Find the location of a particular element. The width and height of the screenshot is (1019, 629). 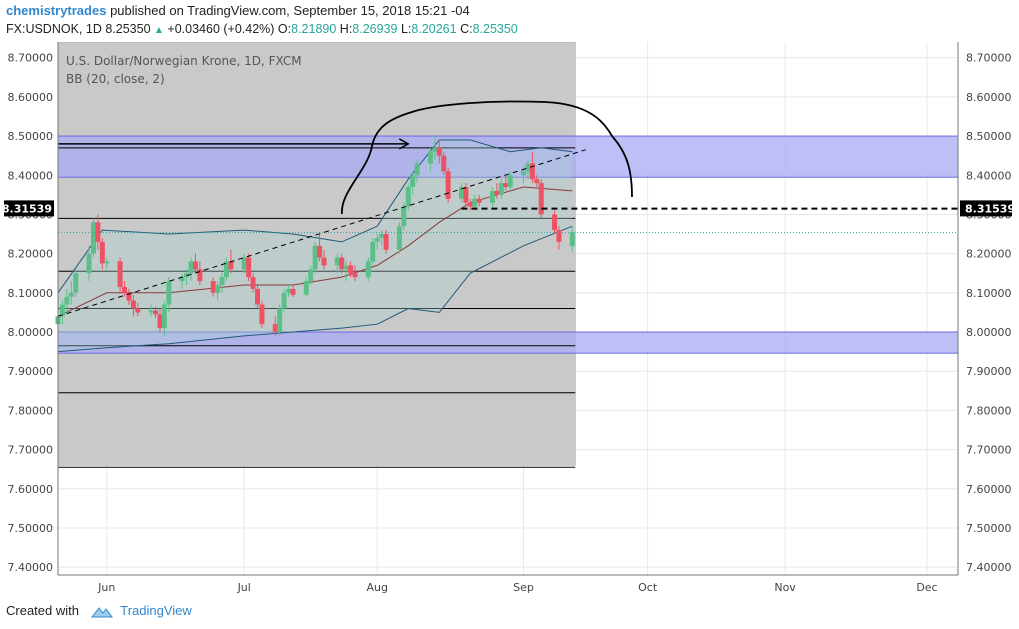

price-change: +0.03460 (+0.42%) is located at coordinates (221, 29).